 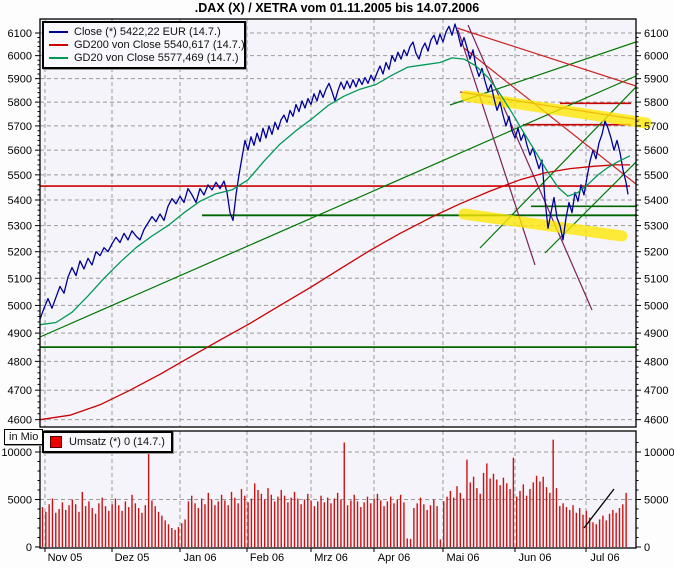 I want to click on month-label: Mai 06, so click(x=462, y=558).